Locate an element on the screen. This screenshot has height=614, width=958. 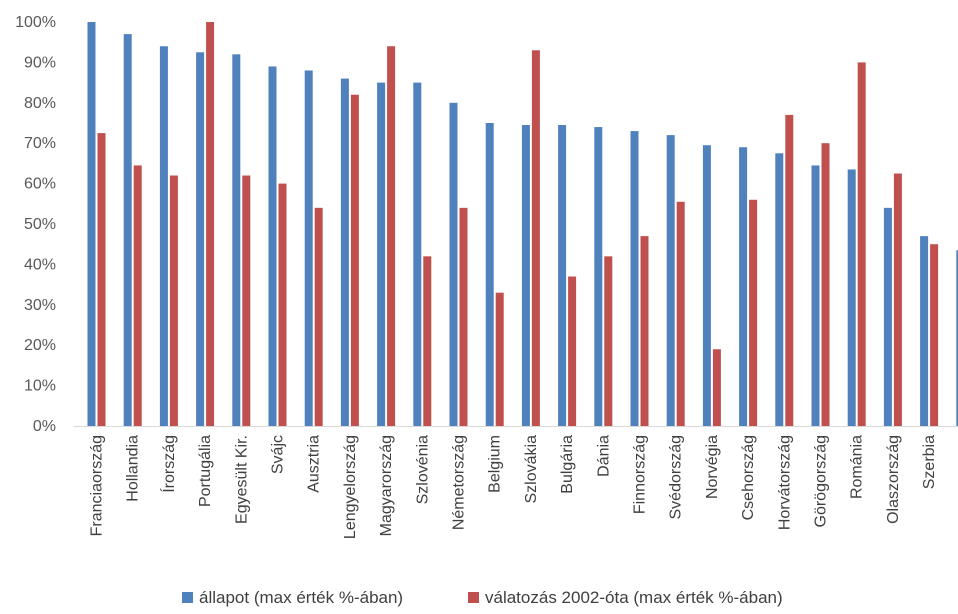
category-label: Csehország is located at coordinates (748, 477).